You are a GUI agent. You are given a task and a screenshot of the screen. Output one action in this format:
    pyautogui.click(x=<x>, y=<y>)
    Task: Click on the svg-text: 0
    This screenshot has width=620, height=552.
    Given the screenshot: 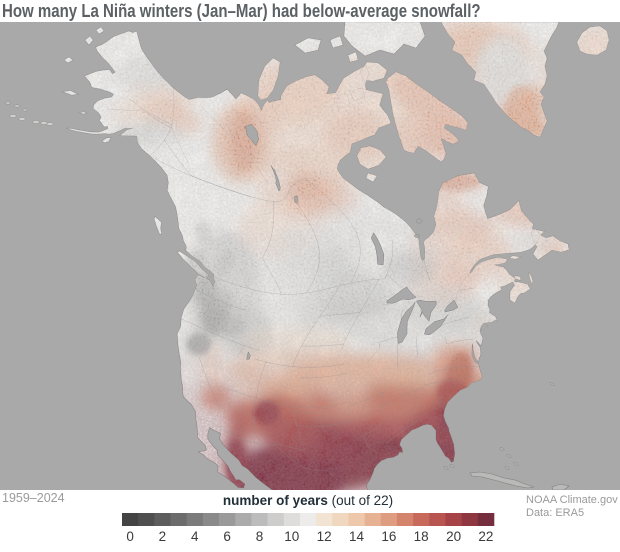 What is the action you would take?
    pyautogui.click(x=130, y=536)
    